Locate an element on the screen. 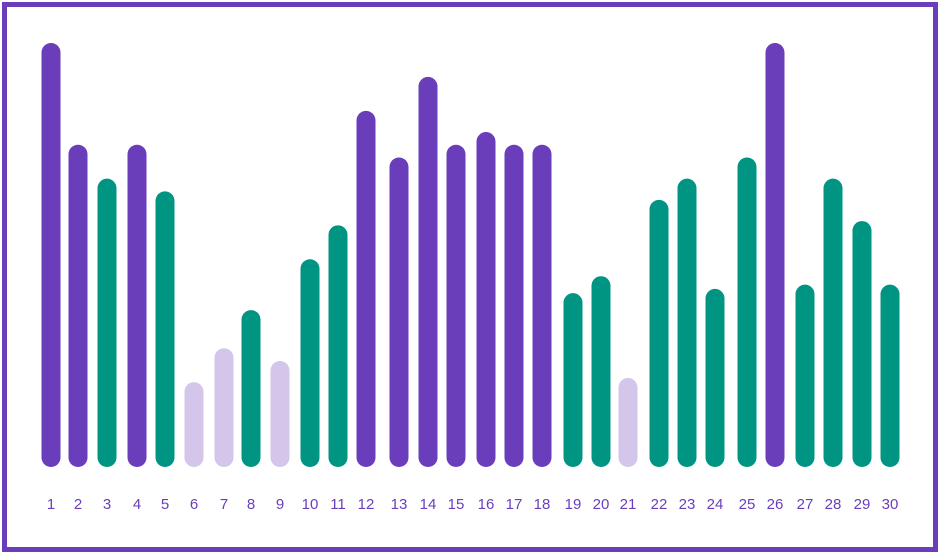 The image size is (940, 554). x-tick-label-7: 7 is located at coordinates (224, 504).